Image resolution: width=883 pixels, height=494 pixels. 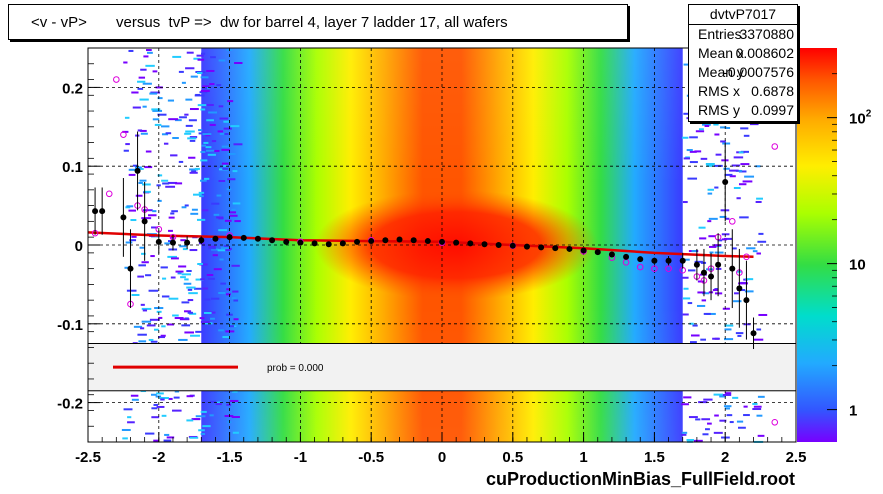 What do you see at coordinates (743, 91) in the screenshot?
I see `stats-row-rms-x: RMS x 0.6878` at bounding box center [743, 91].